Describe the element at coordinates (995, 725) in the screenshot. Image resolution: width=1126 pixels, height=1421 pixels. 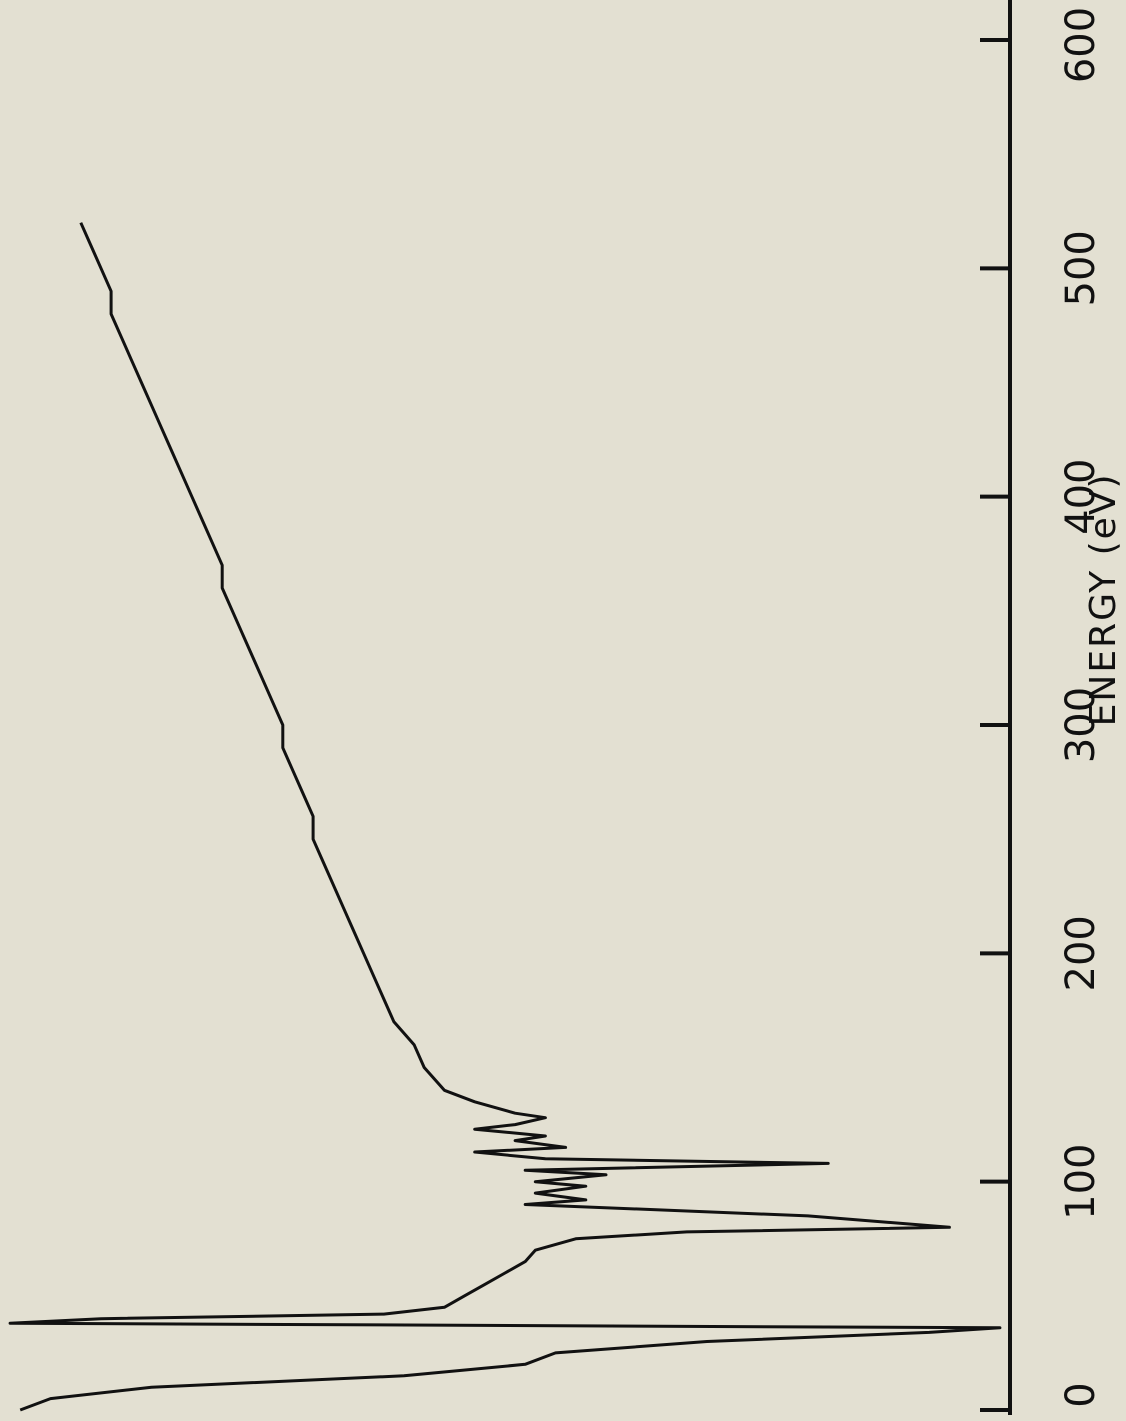
I see `x-axis-ticks` at that location.